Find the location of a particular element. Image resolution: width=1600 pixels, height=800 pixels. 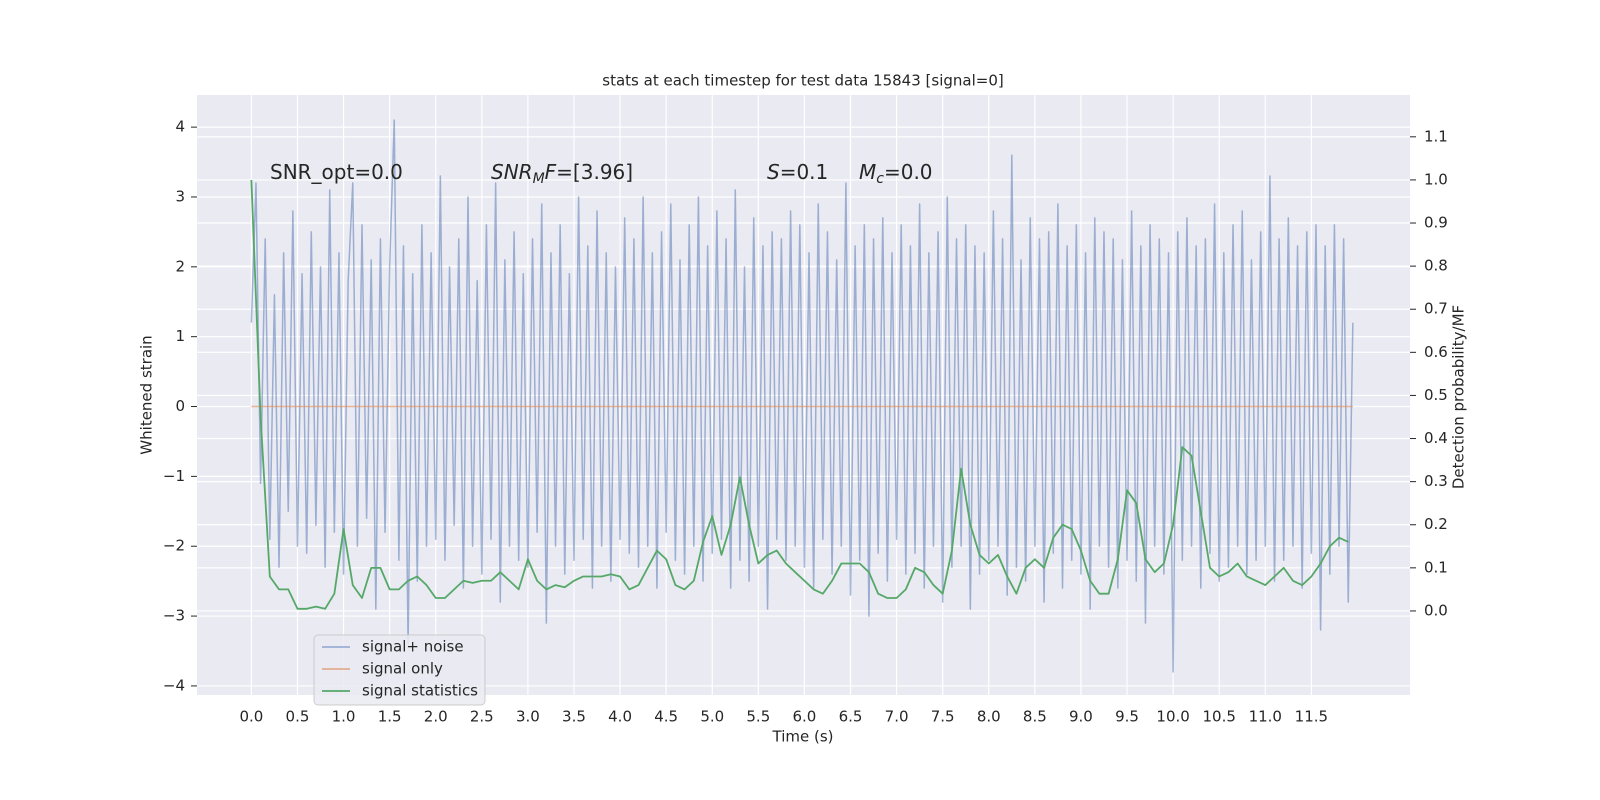

y2-tick-label: 0.0 is located at coordinates (1436, 610).